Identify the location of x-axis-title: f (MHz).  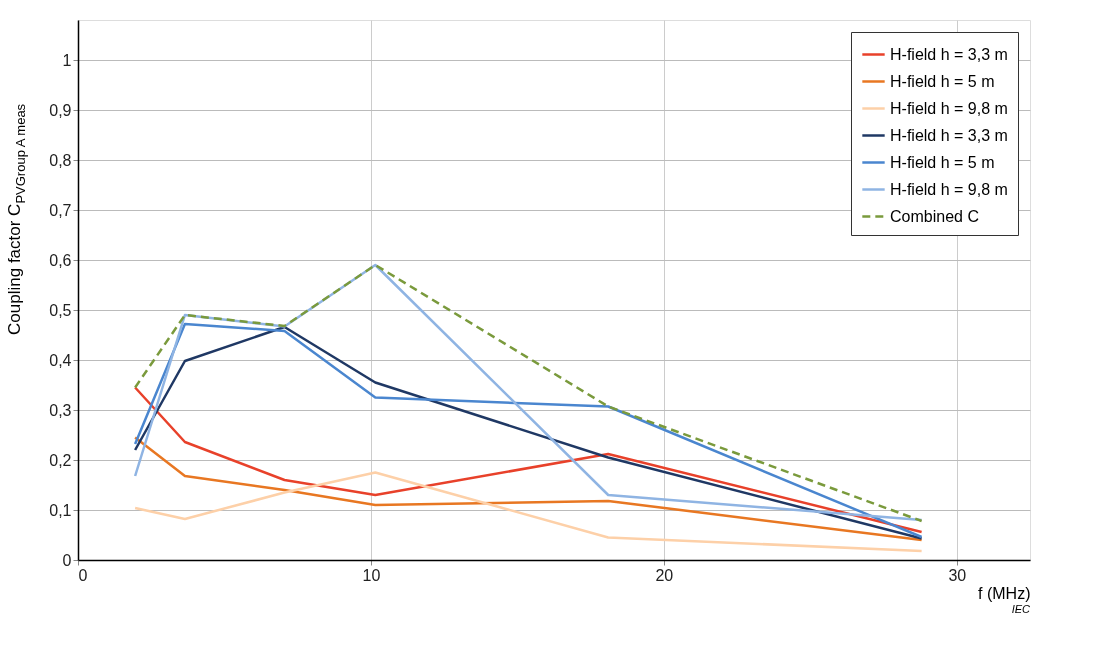
(1004, 593).